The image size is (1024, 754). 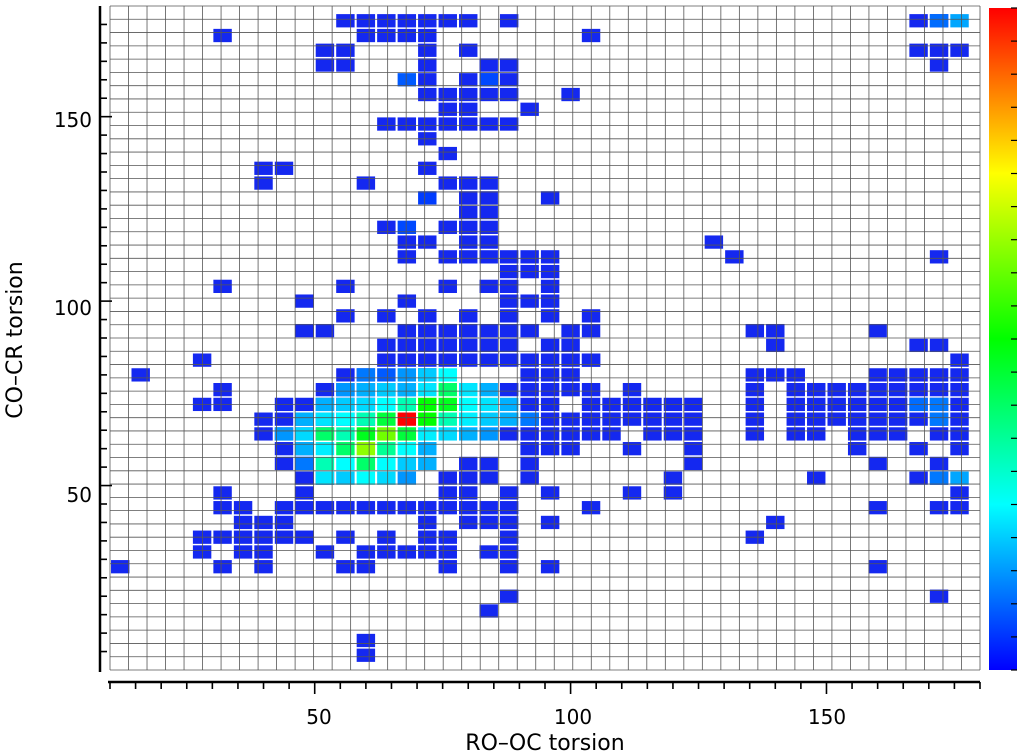 What do you see at coordinates (318, 717) in the screenshot?
I see `x-tick-label-50: 50` at bounding box center [318, 717].